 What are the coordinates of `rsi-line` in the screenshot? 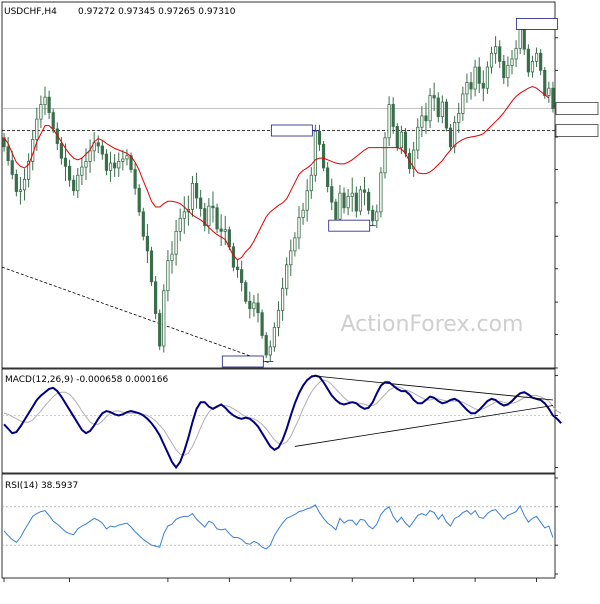 It's located at (278, 527).